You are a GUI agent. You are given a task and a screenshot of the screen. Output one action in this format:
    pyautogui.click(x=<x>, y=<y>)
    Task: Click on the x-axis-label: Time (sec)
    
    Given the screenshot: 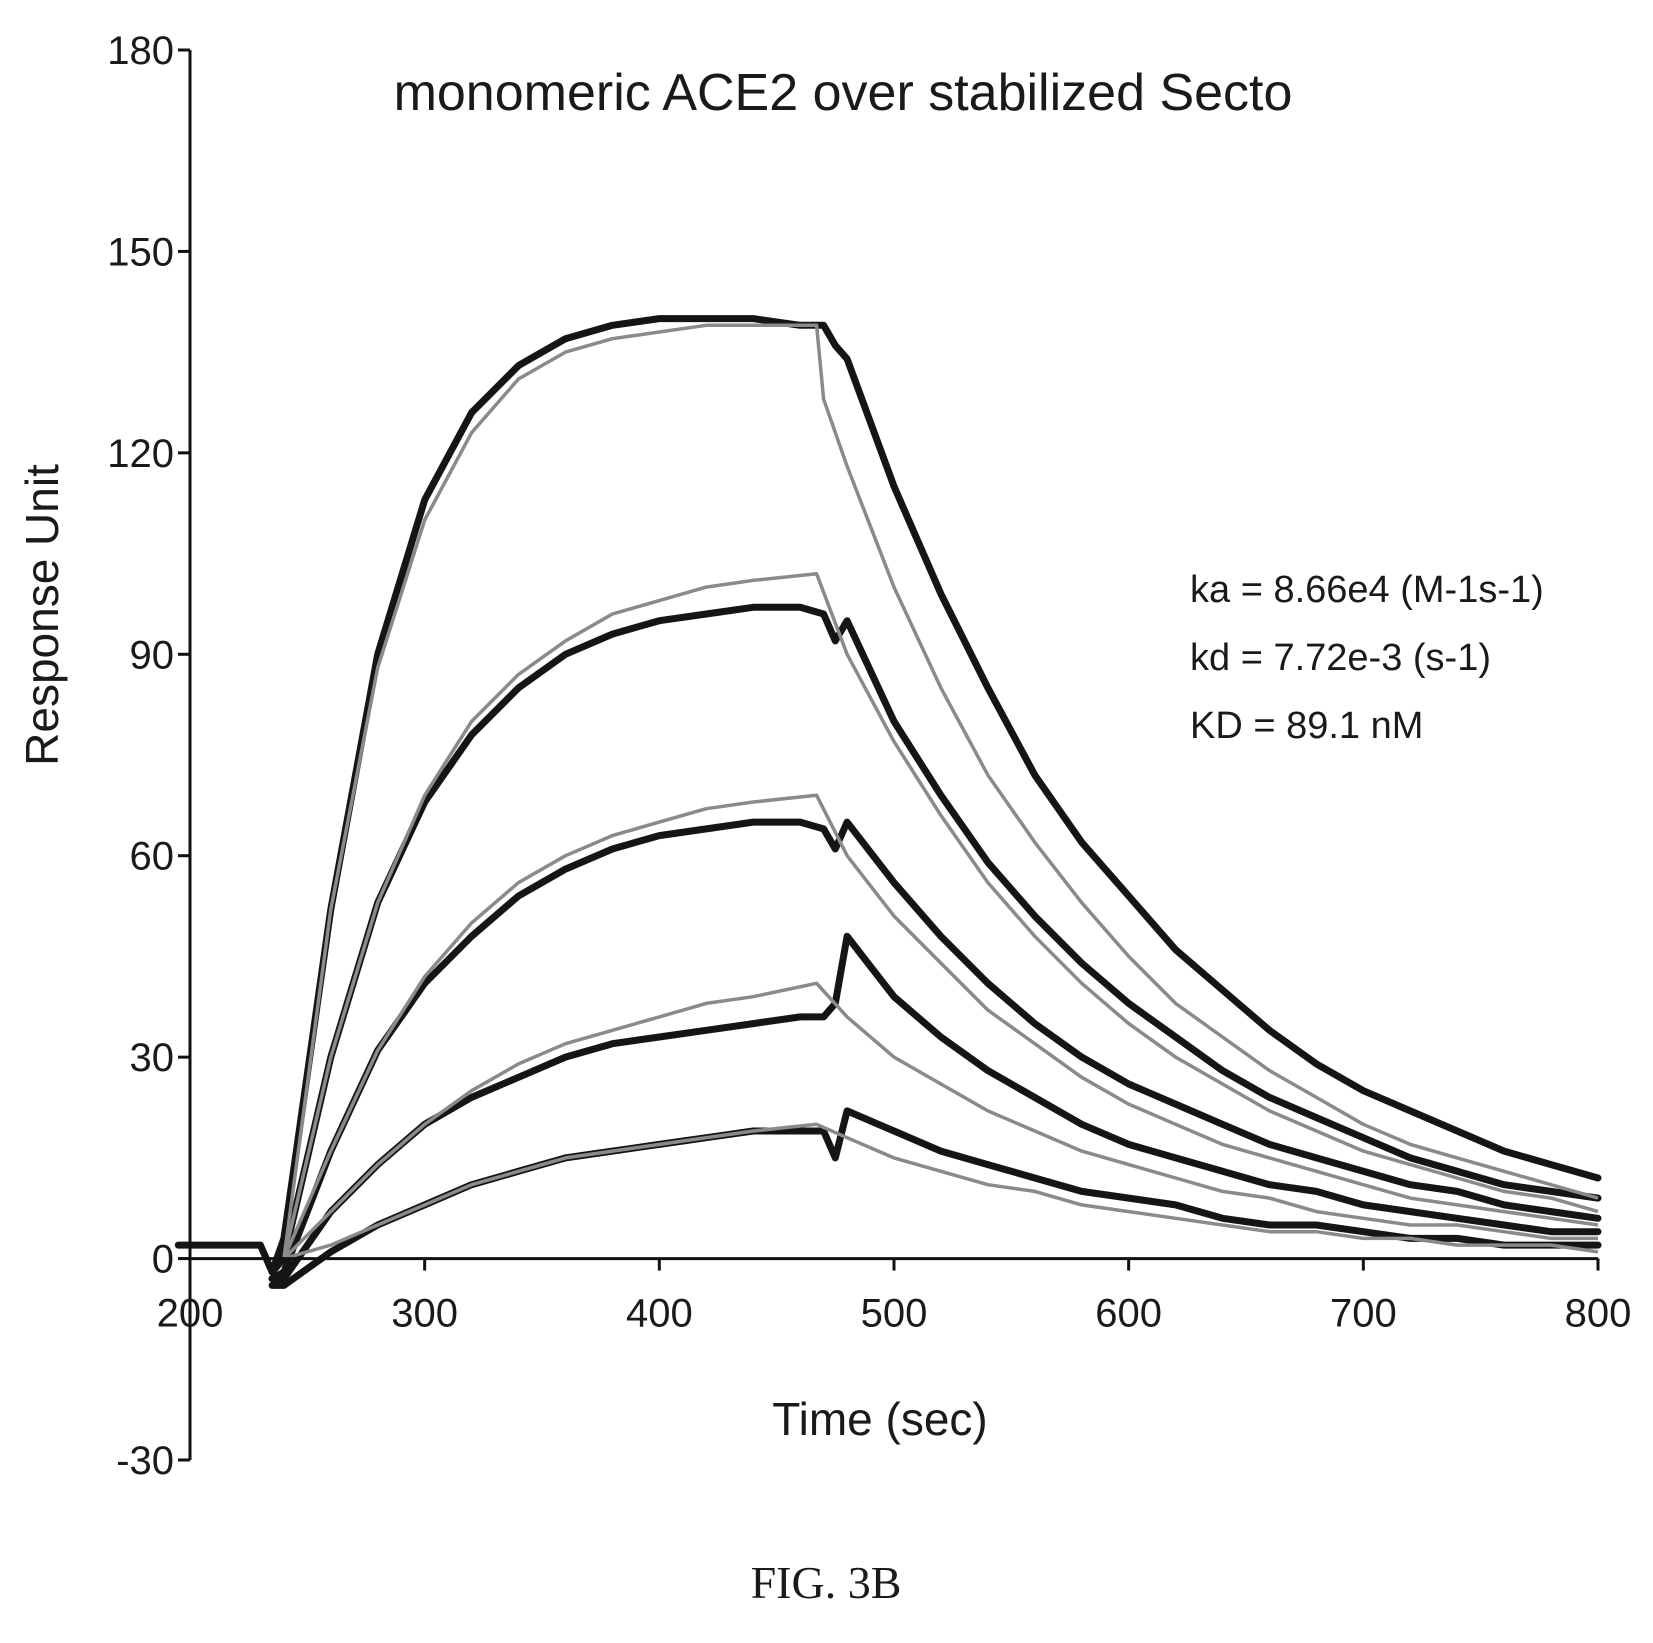 What is the action you would take?
    pyautogui.click(x=880, y=1419)
    